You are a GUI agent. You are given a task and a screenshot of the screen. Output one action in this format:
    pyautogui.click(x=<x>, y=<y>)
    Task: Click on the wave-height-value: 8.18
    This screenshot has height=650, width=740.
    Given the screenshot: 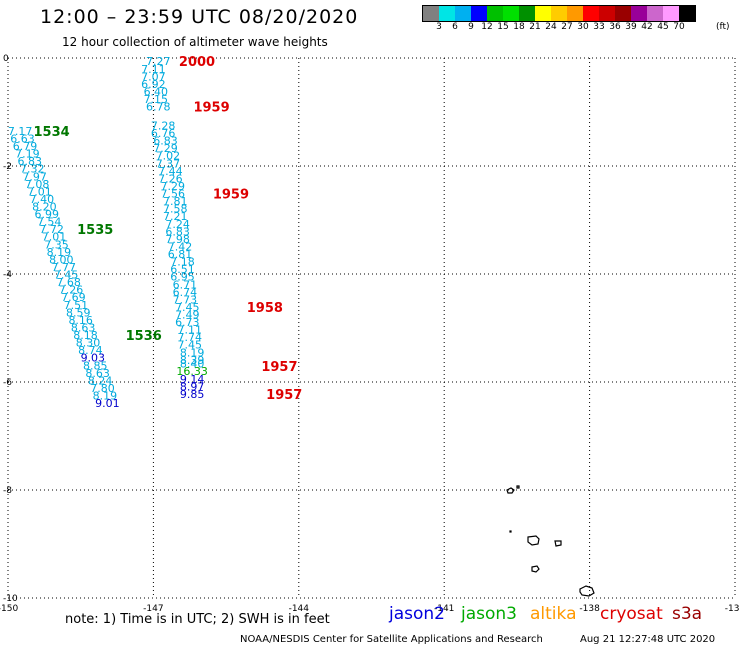 What is the action you would take?
    pyautogui.click(x=85, y=335)
    